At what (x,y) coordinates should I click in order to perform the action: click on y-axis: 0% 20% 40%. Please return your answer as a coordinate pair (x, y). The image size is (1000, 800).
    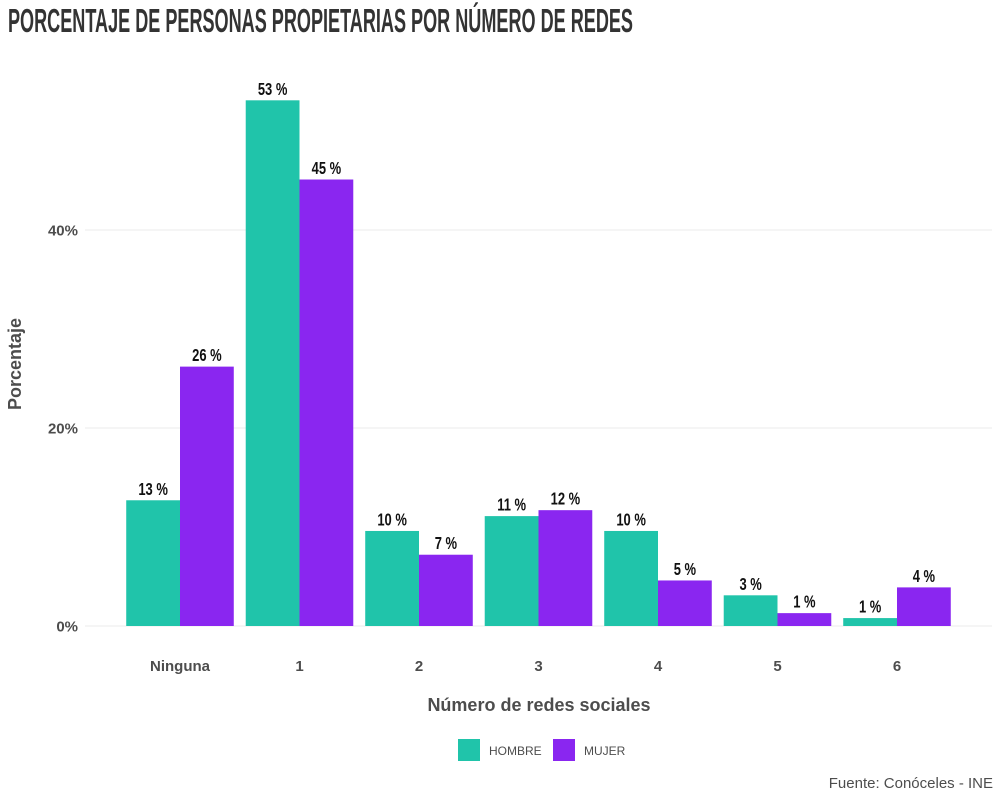
    Looking at the image, I should click on (63, 429).